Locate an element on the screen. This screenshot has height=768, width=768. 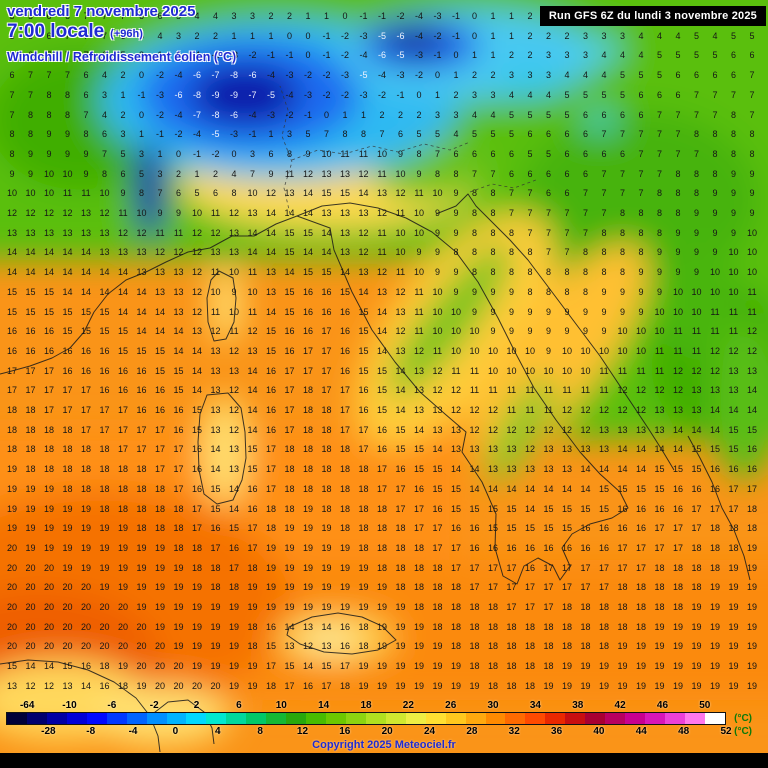
date-label: vendredi 7 novembre 2025 is located at coordinates (101, 11).